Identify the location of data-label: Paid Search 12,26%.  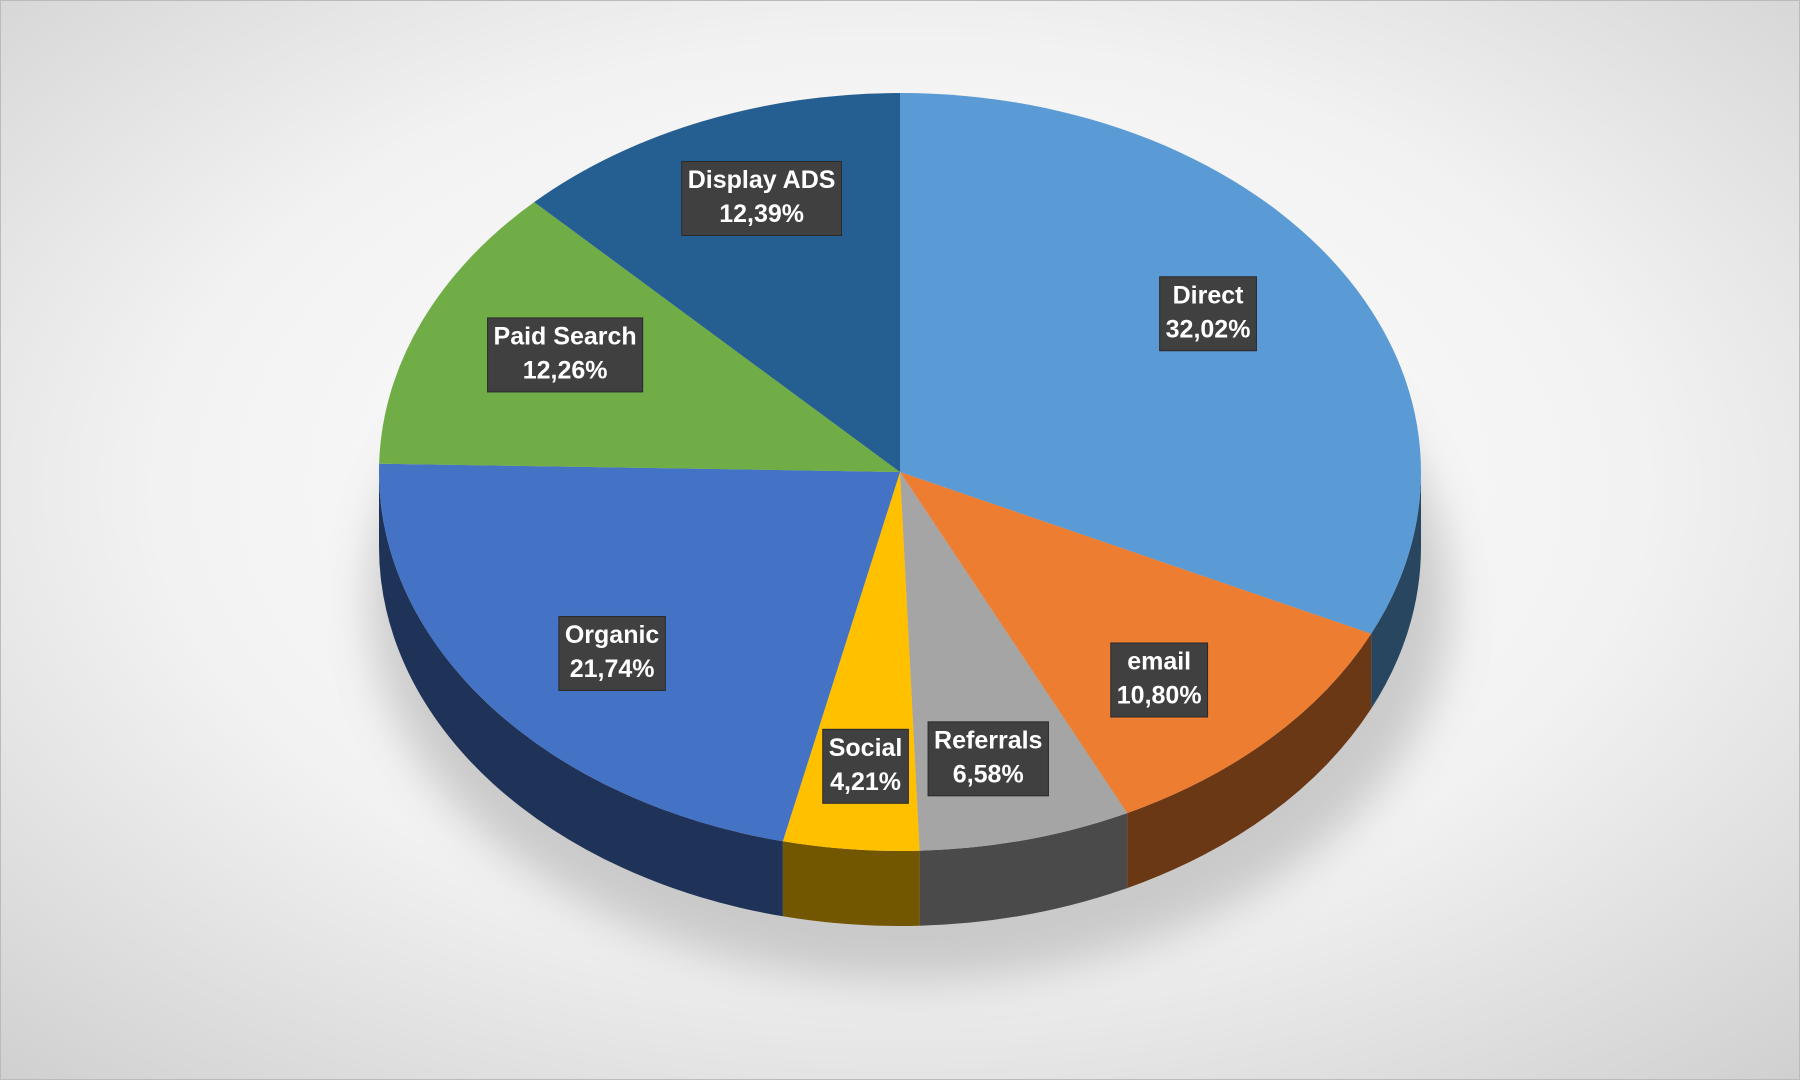
(565, 355).